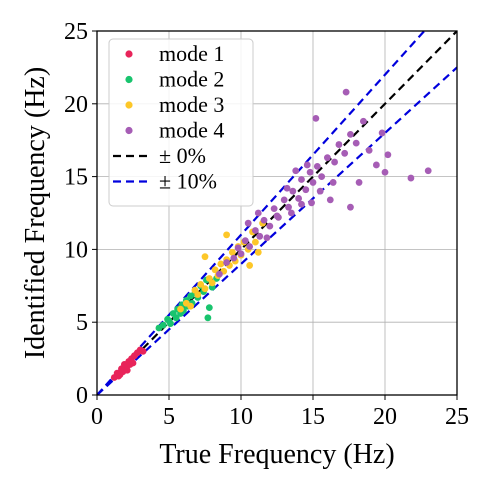 Image resolution: width=491 pixels, height=491 pixels. Describe the element at coordinates (76, 105) in the screenshot. I see `y-tick-label: 20` at that location.